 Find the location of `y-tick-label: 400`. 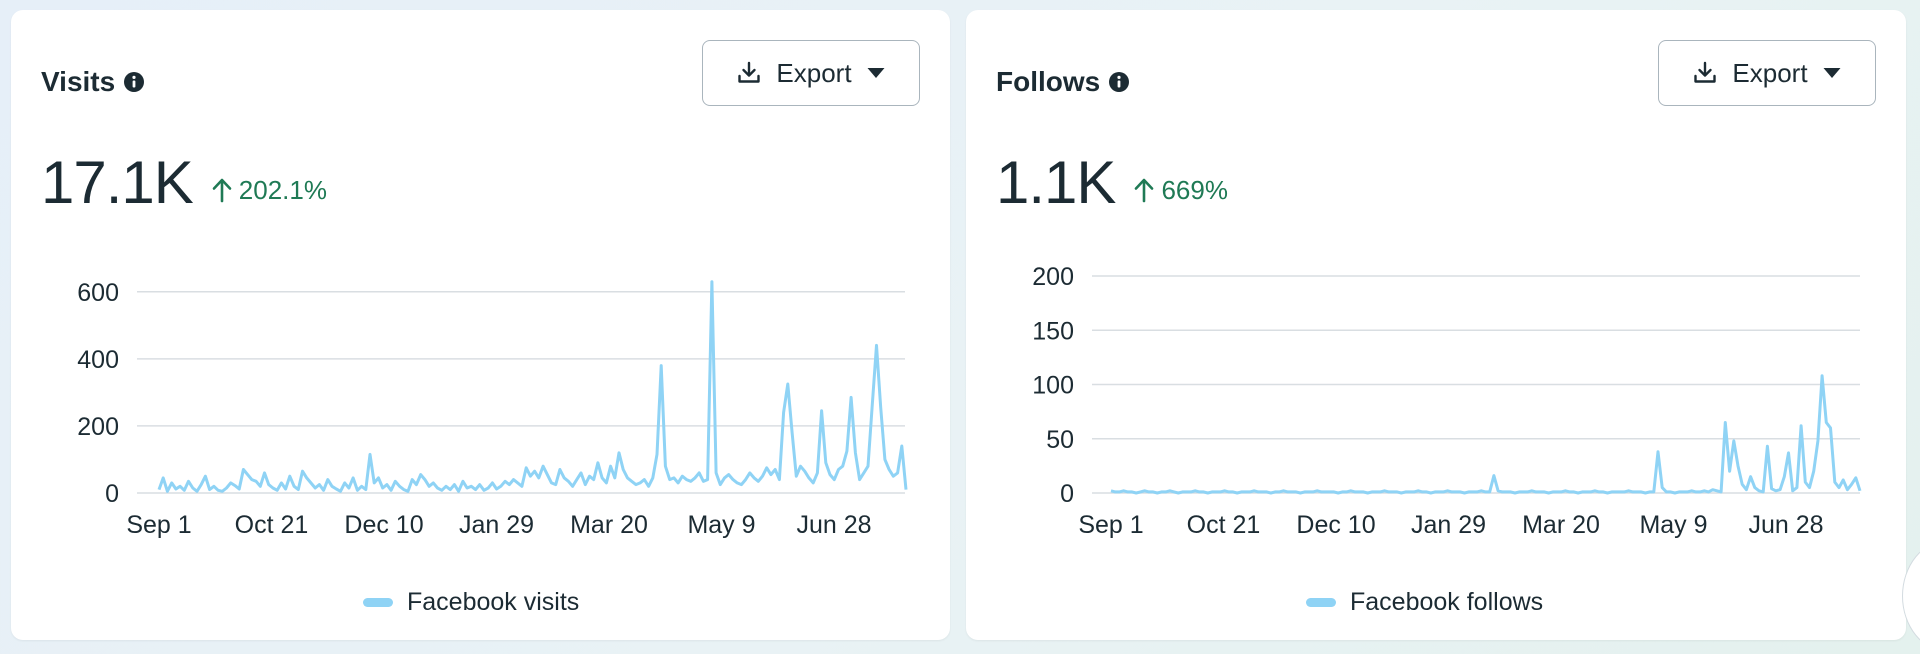

y-tick-label: 400 is located at coordinates (98, 360).